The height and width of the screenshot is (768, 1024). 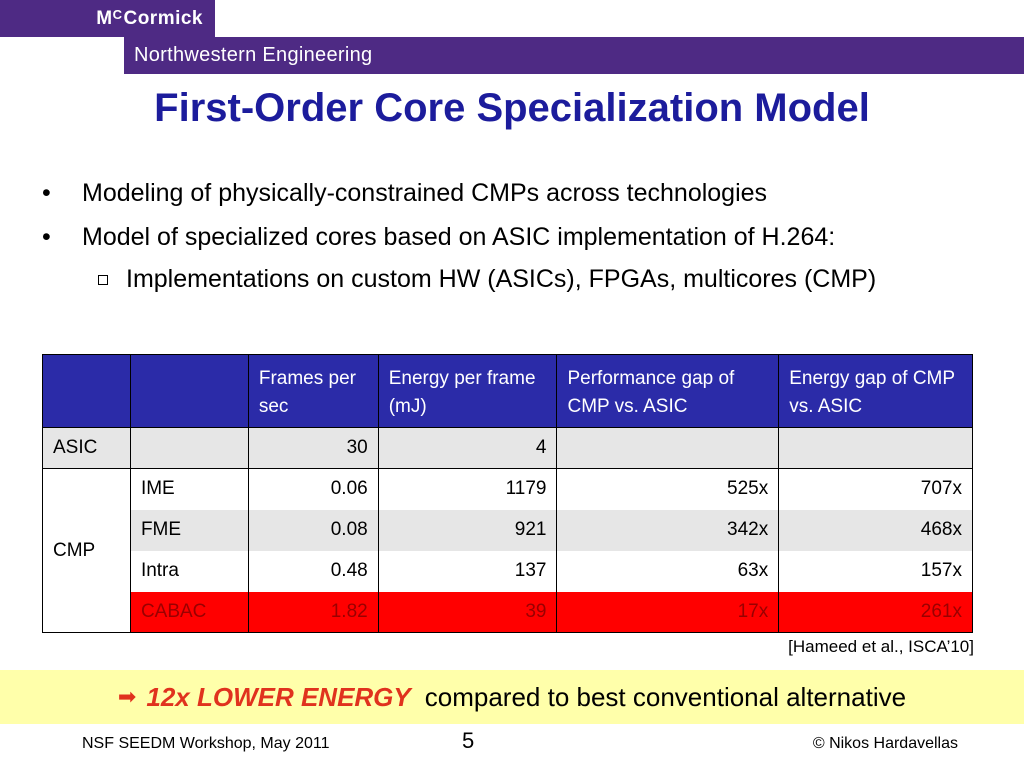 I want to click on footer-copyright: © Nikos Hardavellas, so click(x=885, y=743).